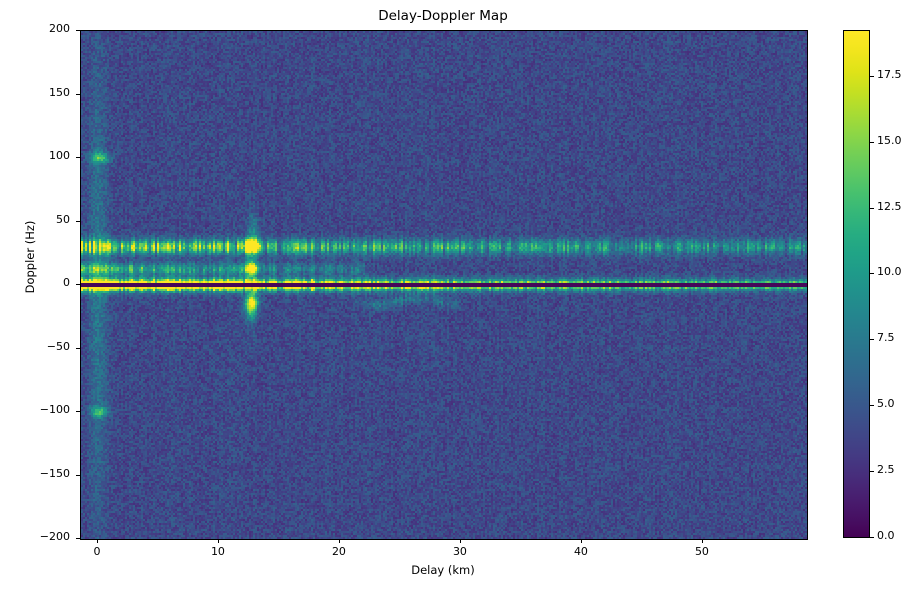 The image size is (920, 590). I want to click on y-tick-label: −100, so click(54, 409).